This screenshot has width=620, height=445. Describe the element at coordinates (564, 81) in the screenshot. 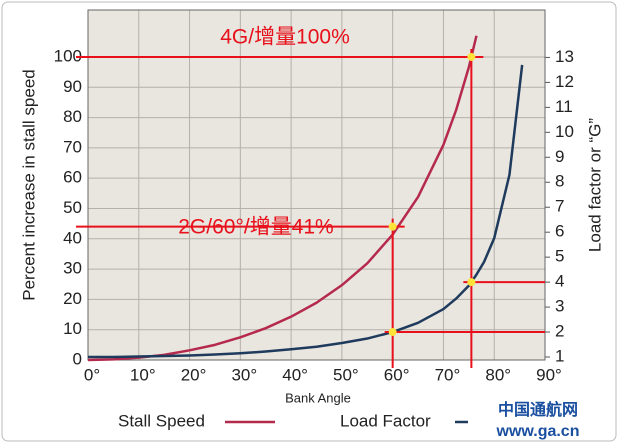

I see `y2-tick-label: 12` at that location.